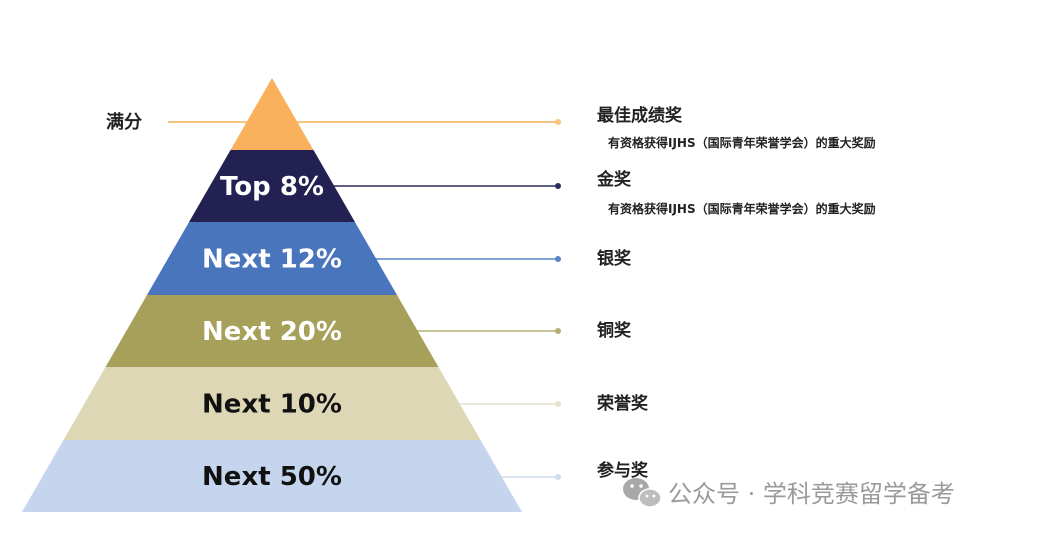 Image resolution: width=1050 pixels, height=535 pixels. What do you see at coordinates (124, 122) in the screenshot?
I see `perfect-score-label: 满分` at bounding box center [124, 122].